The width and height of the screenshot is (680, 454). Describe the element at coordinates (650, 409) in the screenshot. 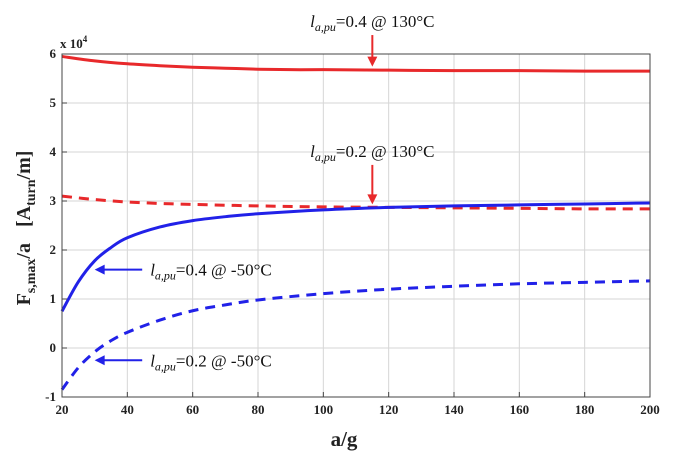

I see `x-tick-label: 200` at that location.